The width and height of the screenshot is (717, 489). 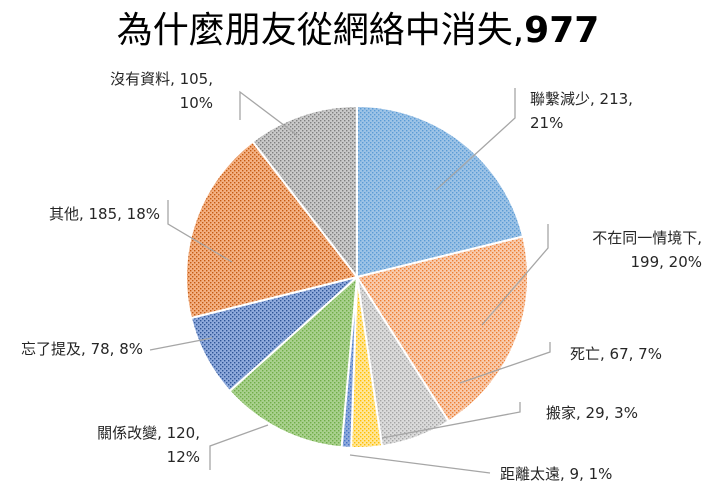 What do you see at coordinates (581, 99) in the screenshot?
I see `data-label-line: 聯繫減少, 213,` at bounding box center [581, 99].